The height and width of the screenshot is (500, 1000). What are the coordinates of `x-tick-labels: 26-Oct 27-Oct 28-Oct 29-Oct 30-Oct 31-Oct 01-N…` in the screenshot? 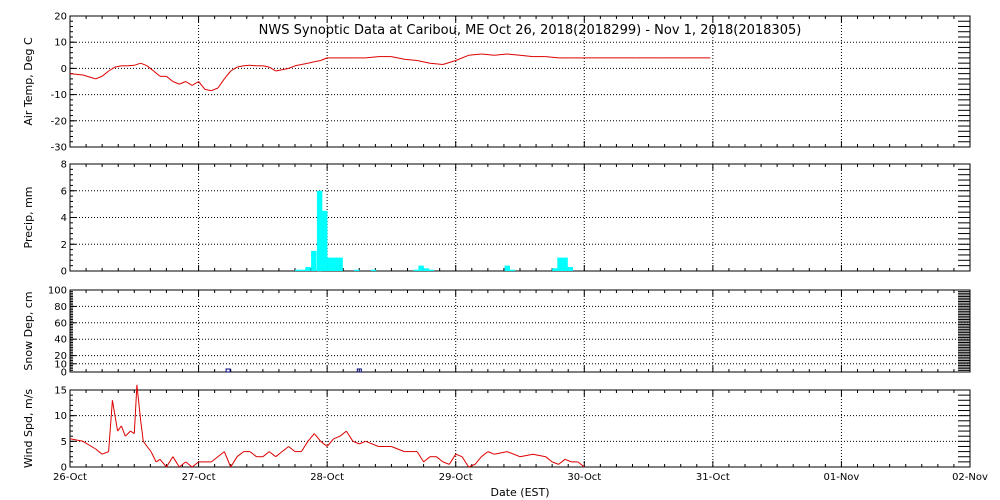 It's located at (520, 477).